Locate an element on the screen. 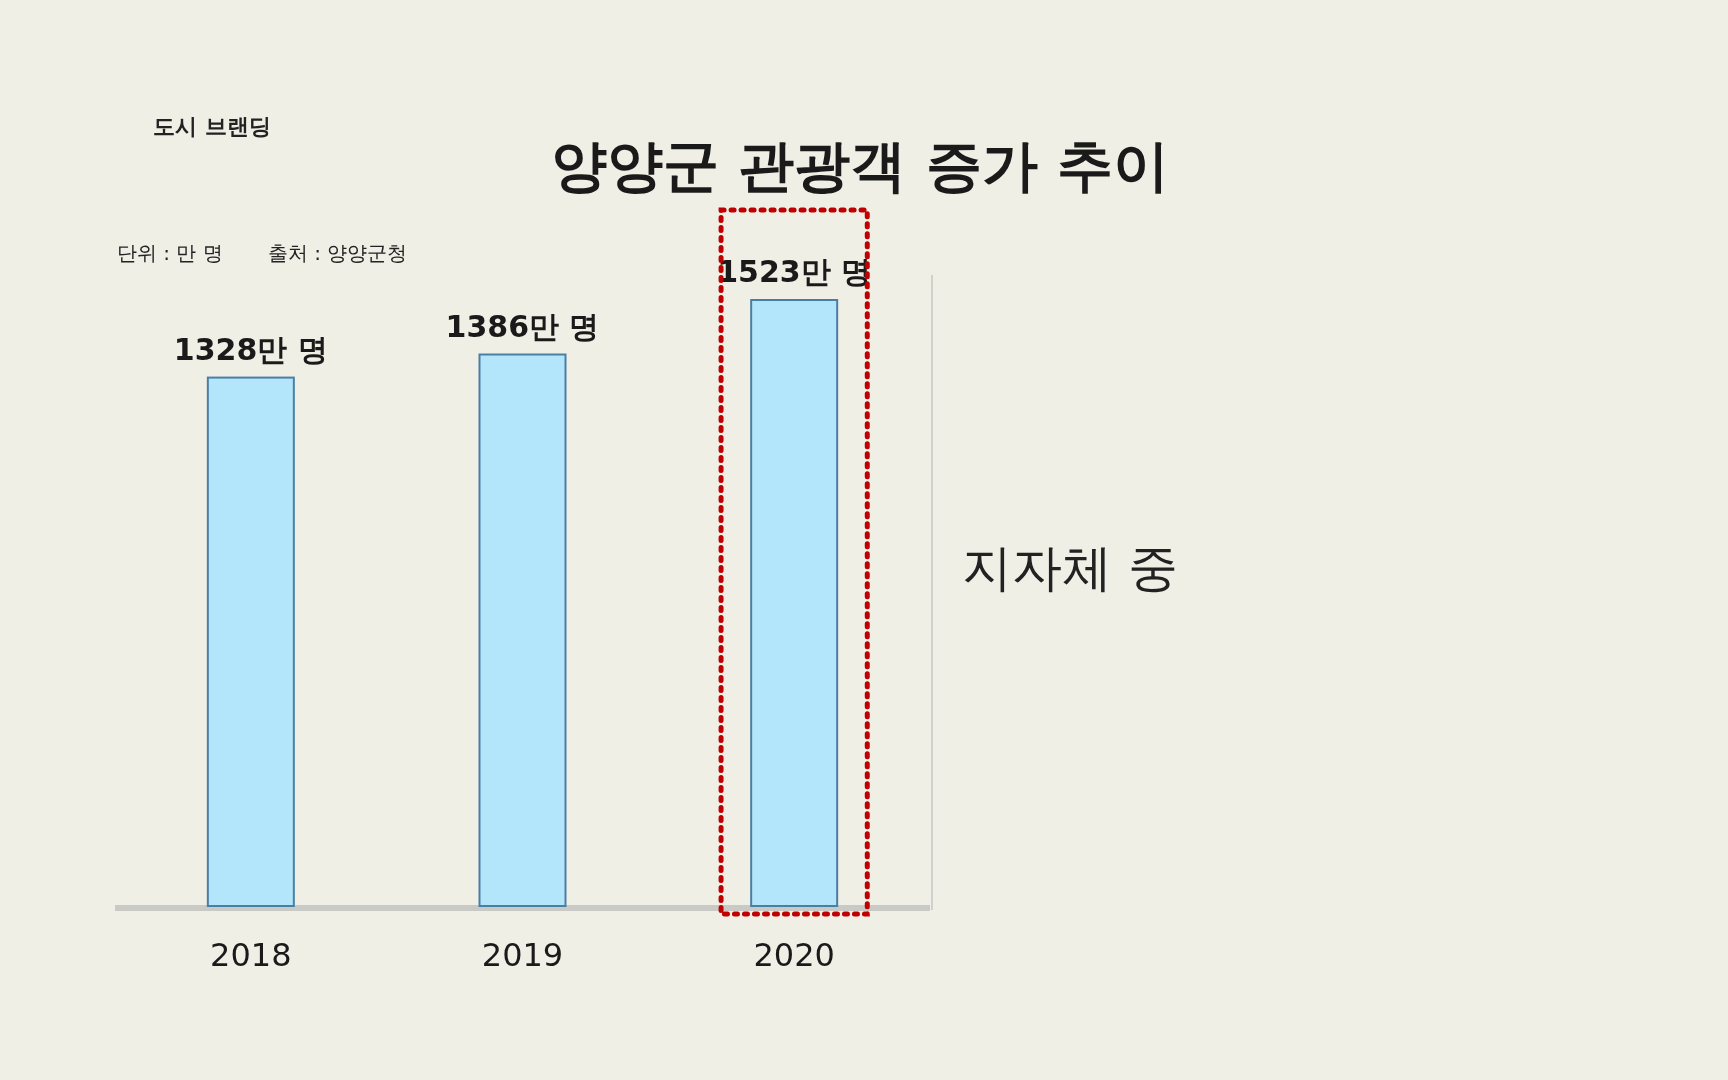 This screenshot has width=1728, height=1080. data-label: 1328만 명 is located at coordinates (250, 349).